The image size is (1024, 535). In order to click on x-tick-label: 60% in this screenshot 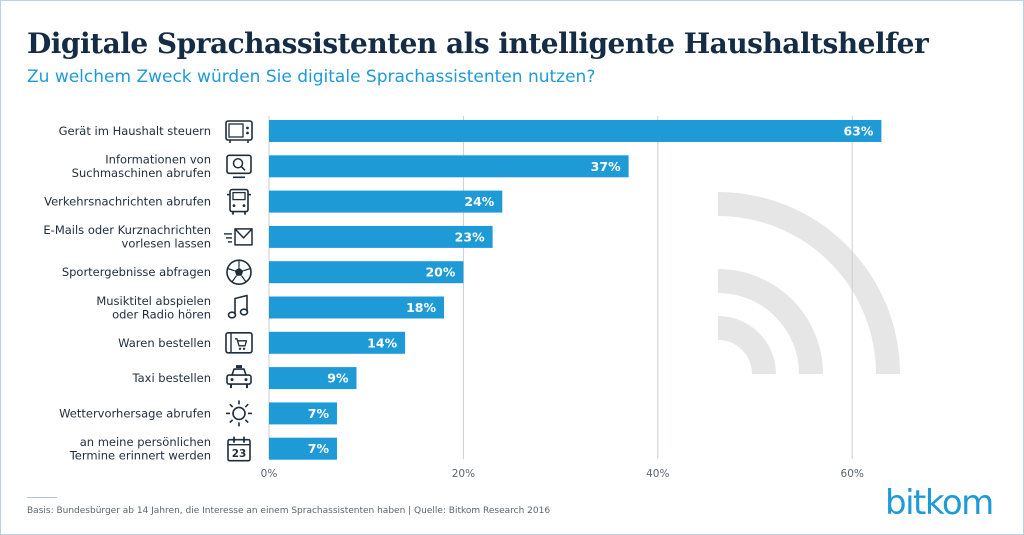, I will do `click(852, 474)`.